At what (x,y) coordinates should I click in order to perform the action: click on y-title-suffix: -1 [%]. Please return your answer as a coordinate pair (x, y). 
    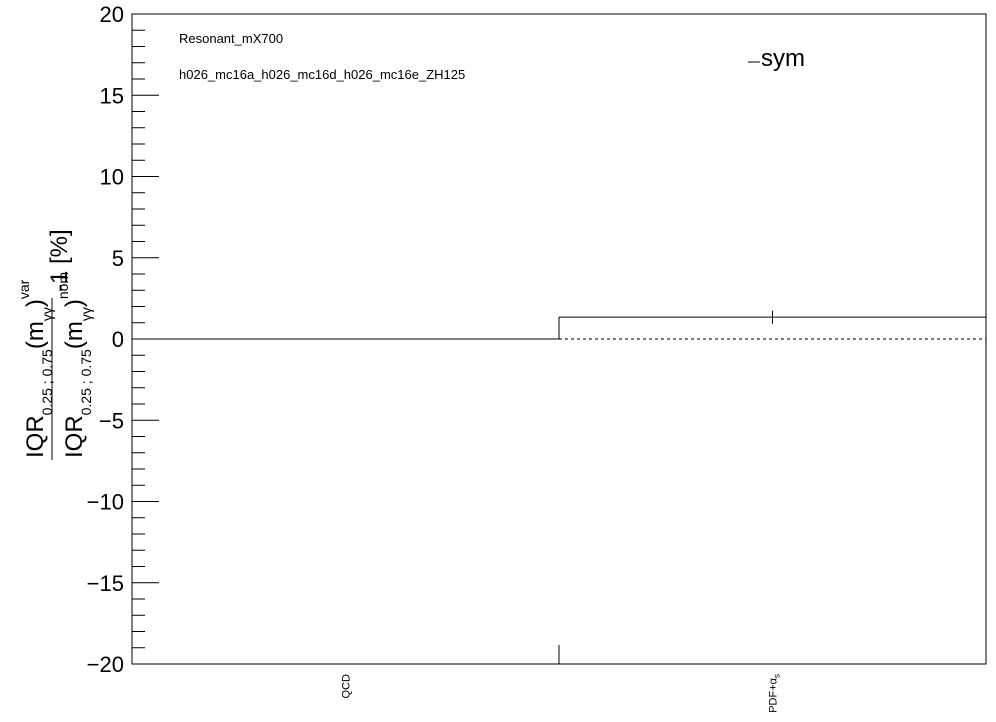
    Looking at the image, I should click on (59, 260).